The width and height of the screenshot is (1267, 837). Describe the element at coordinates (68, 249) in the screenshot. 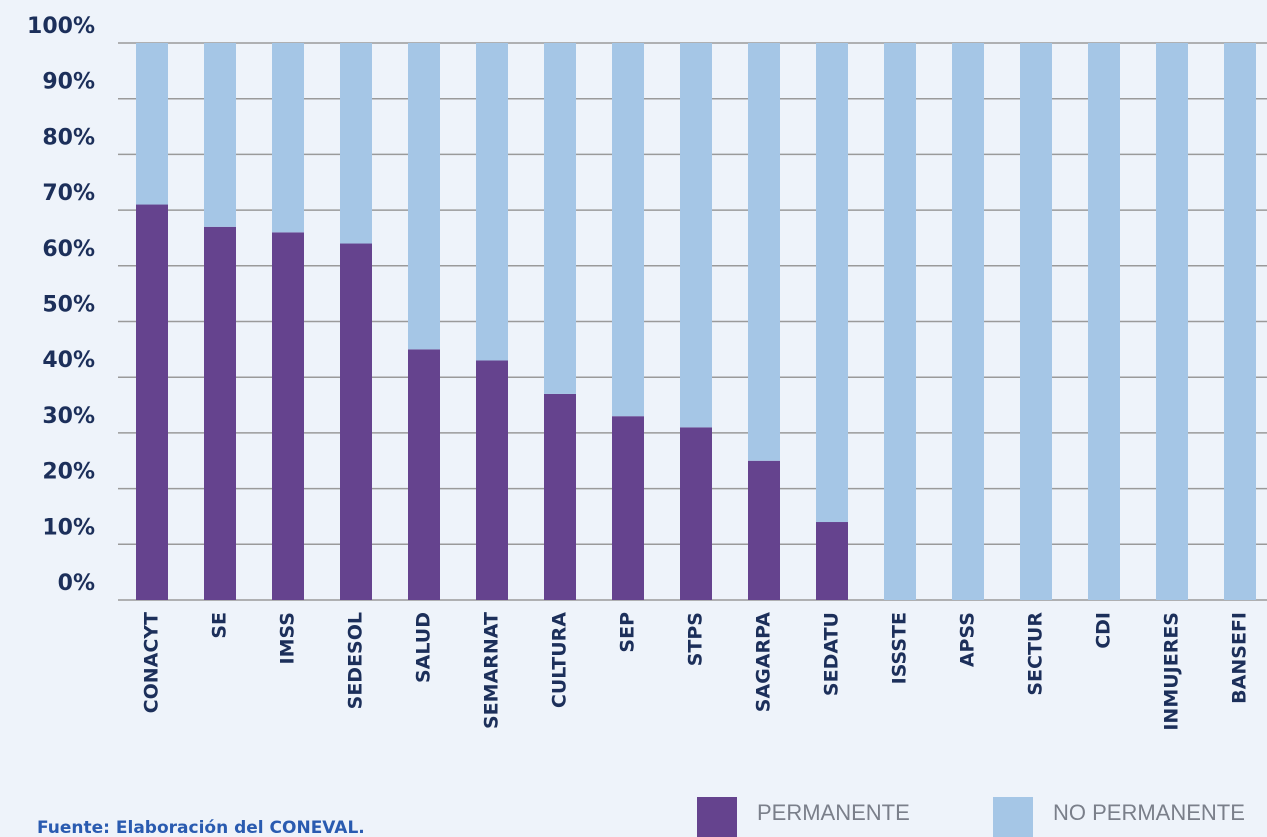

I see `y-tick-label: 60%` at that location.